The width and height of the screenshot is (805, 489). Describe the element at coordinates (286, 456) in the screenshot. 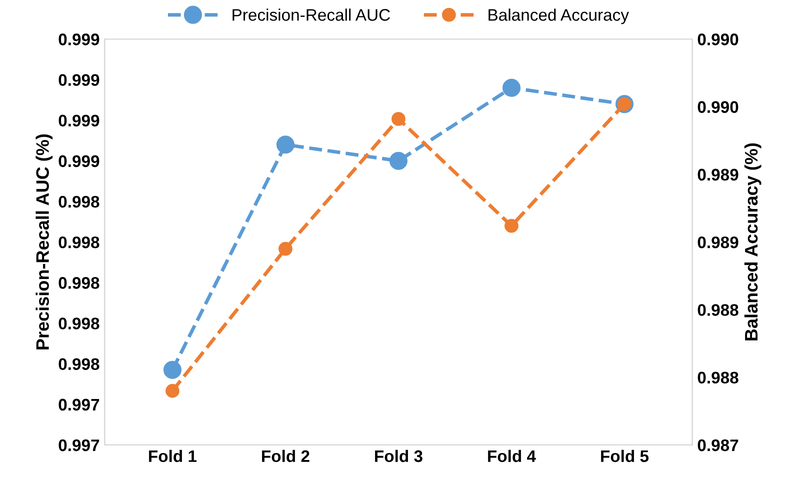

I see `x-tick-label: Fold 2` at that location.